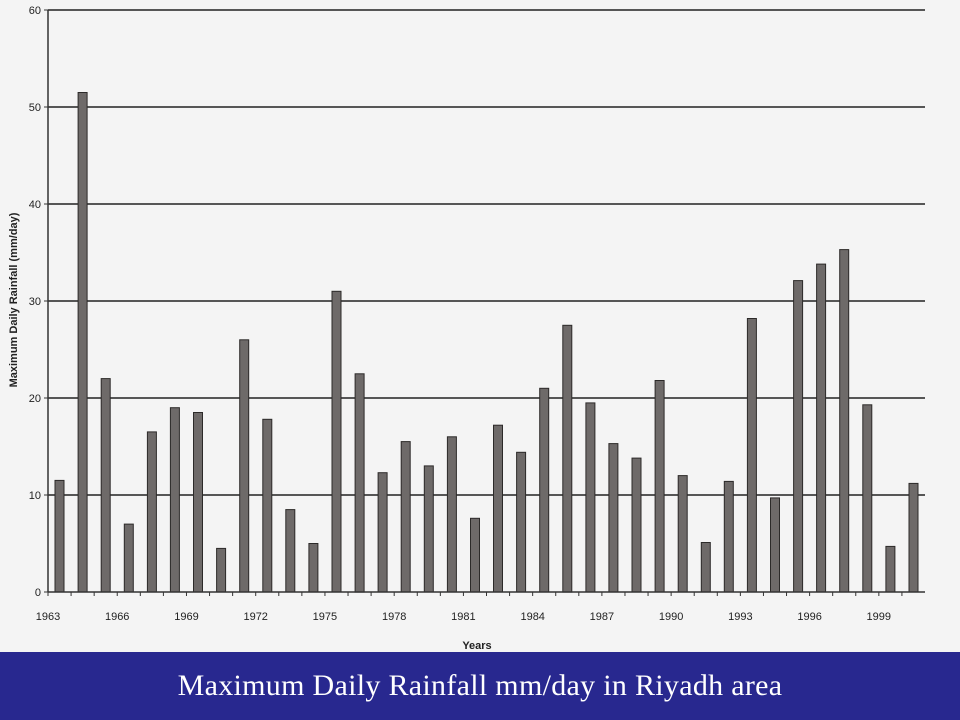 This screenshot has height=720, width=960. What do you see at coordinates (613, 518) in the screenshot?
I see `bar-1987` at bounding box center [613, 518].